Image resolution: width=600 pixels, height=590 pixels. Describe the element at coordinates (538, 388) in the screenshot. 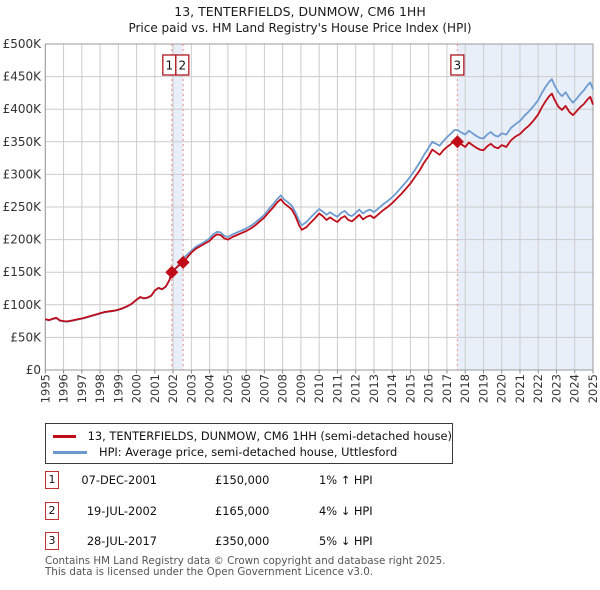

I see `x-axis-tick-label: 2022` at that location.